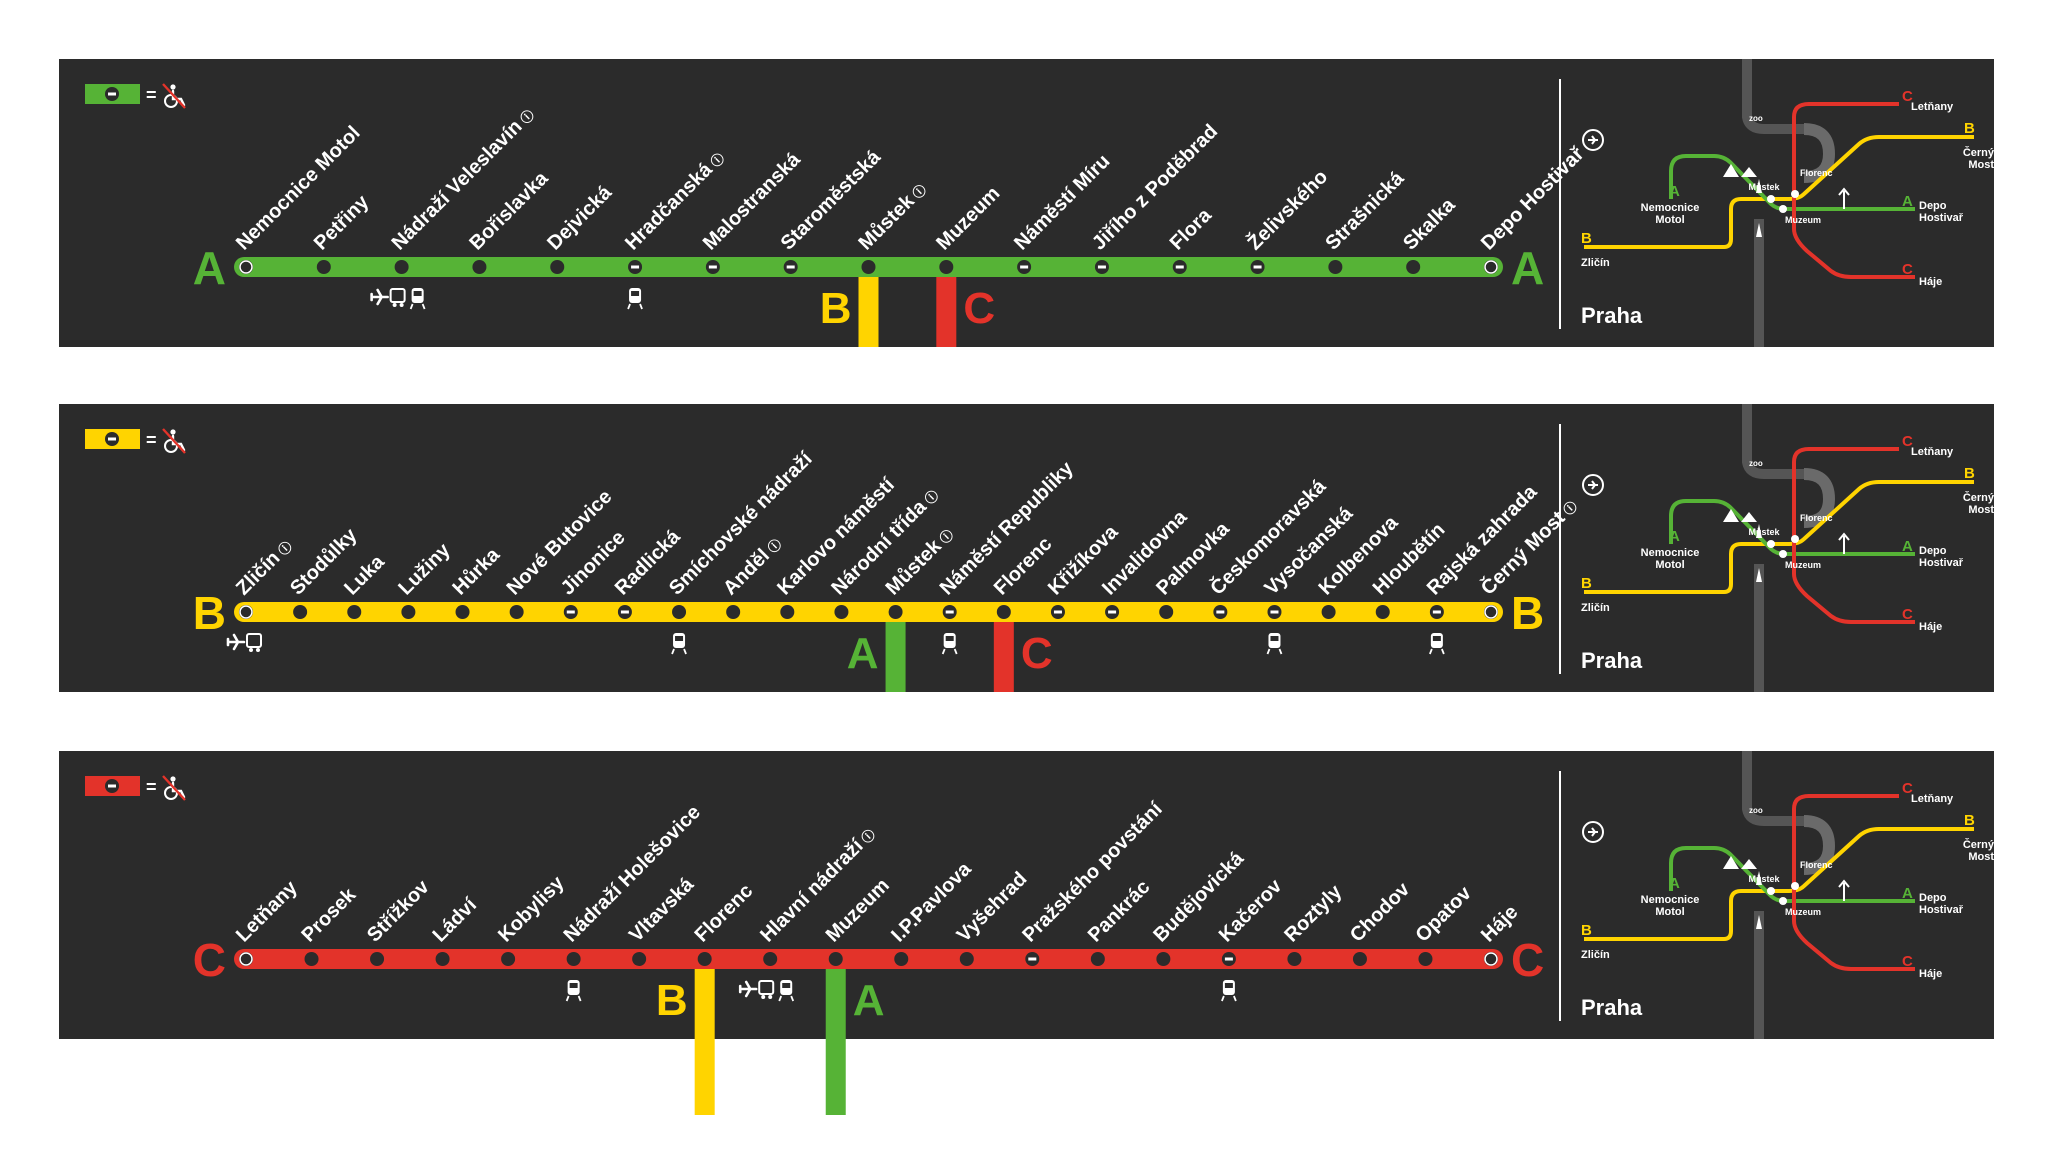 The image size is (2048, 1172). I want to click on river-bend, so click(1819, 498).